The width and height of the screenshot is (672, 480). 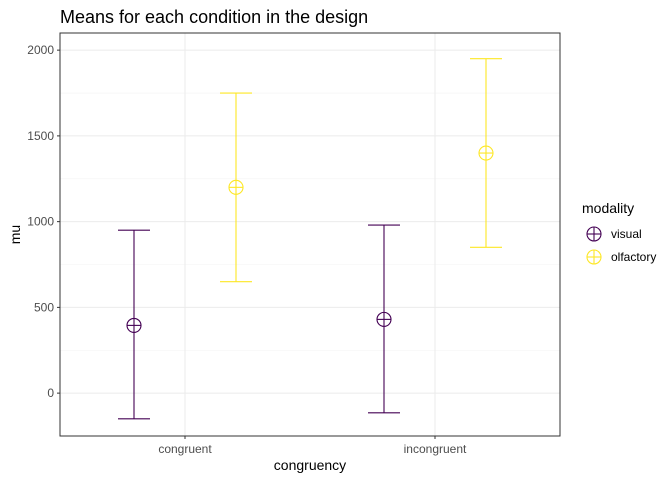 What do you see at coordinates (44, 307) in the screenshot?
I see `y-tick-label: 500` at bounding box center [44, 307].